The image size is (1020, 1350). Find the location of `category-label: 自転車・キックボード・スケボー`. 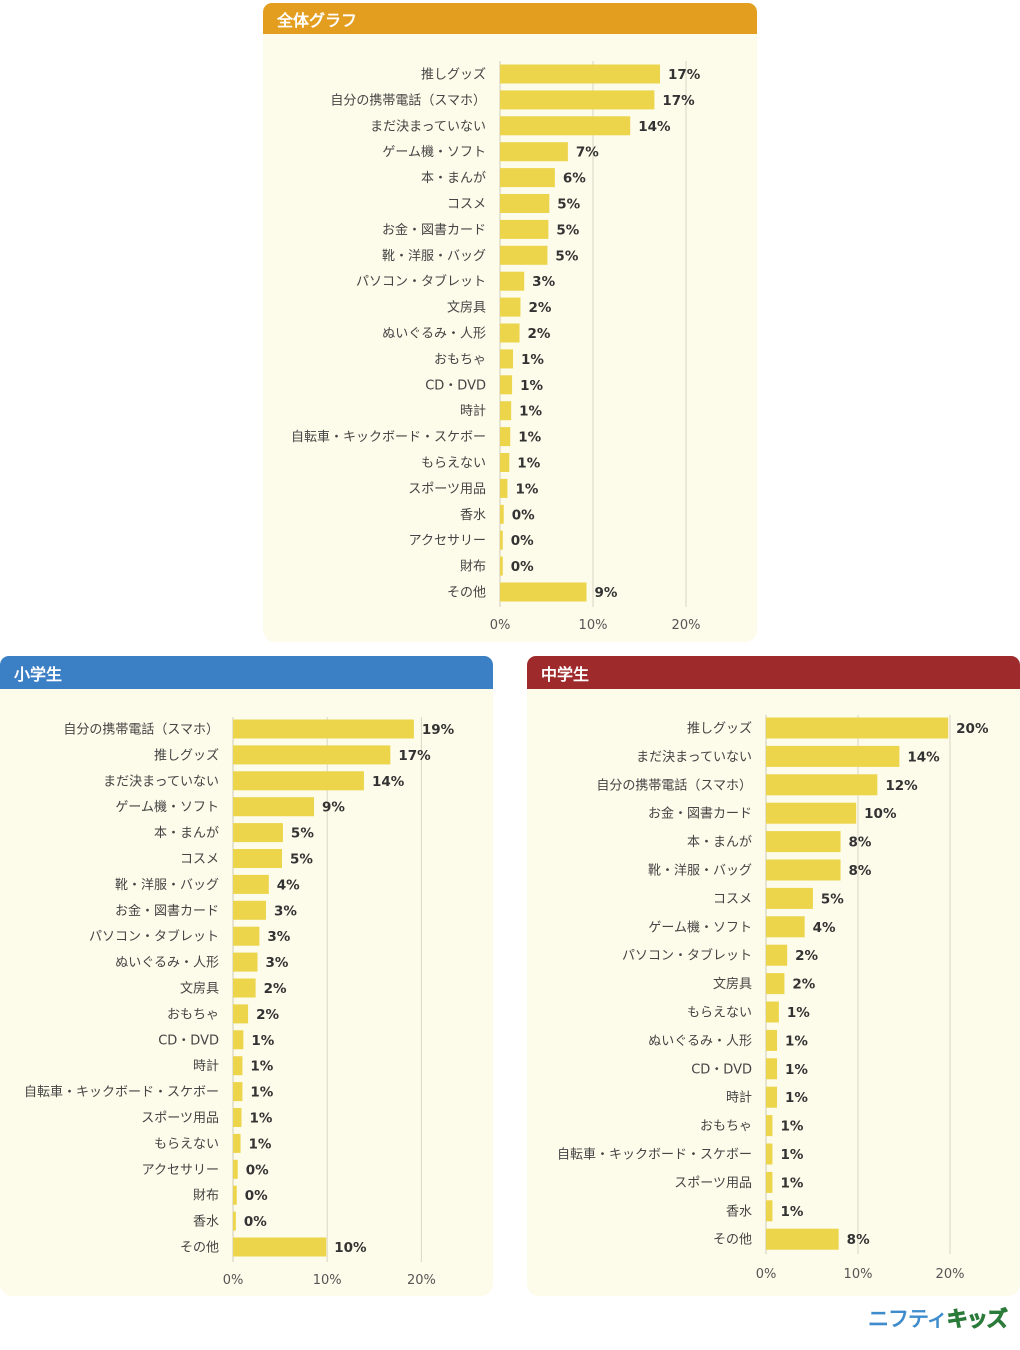

category-label: 自転車・キックボード・スケボー is located at coordinates (388, 437).